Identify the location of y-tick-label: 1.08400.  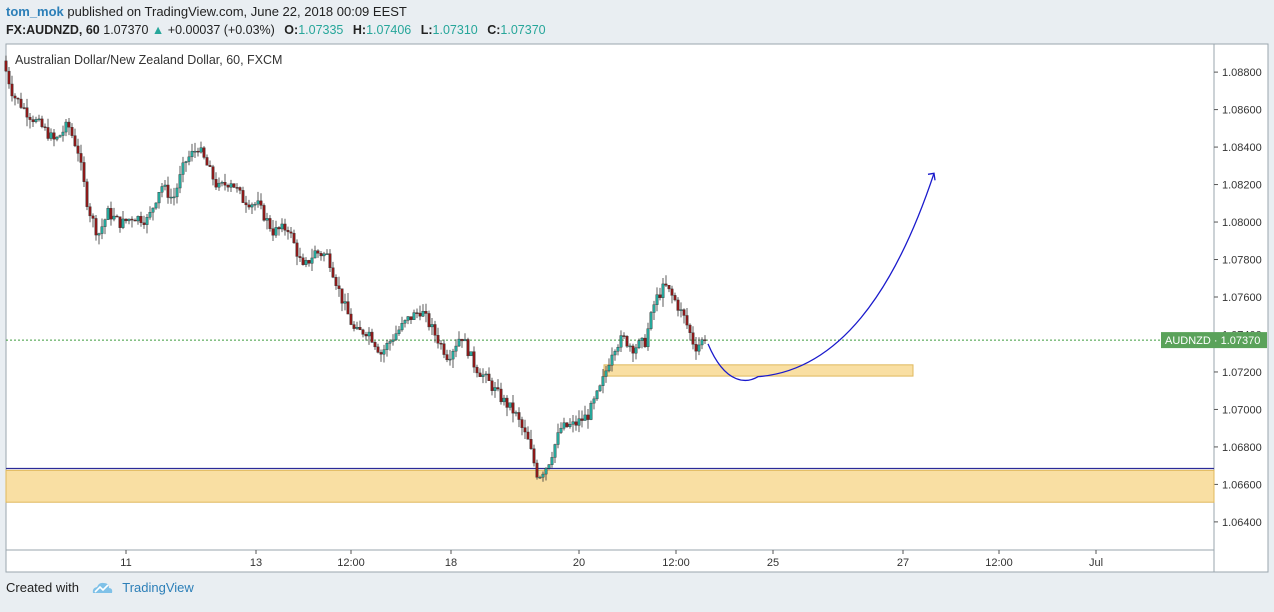
(1242, 148).